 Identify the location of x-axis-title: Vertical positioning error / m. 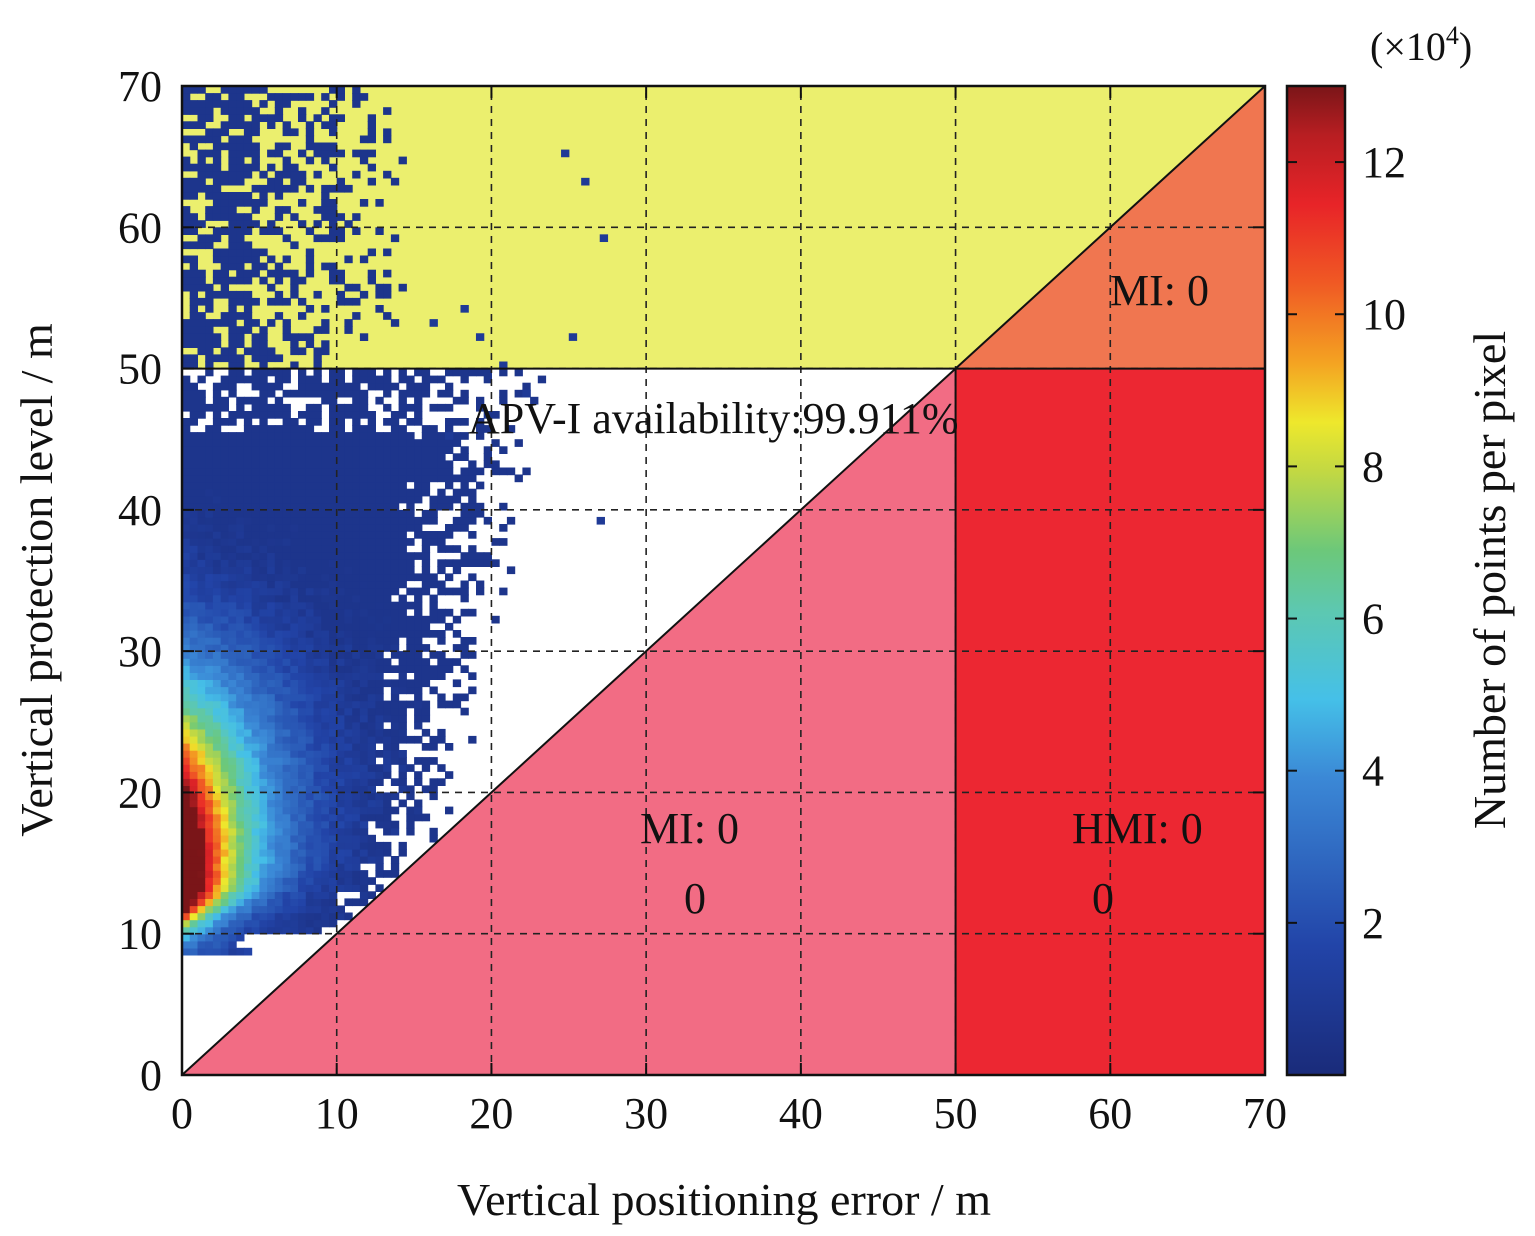
(724, 1199).